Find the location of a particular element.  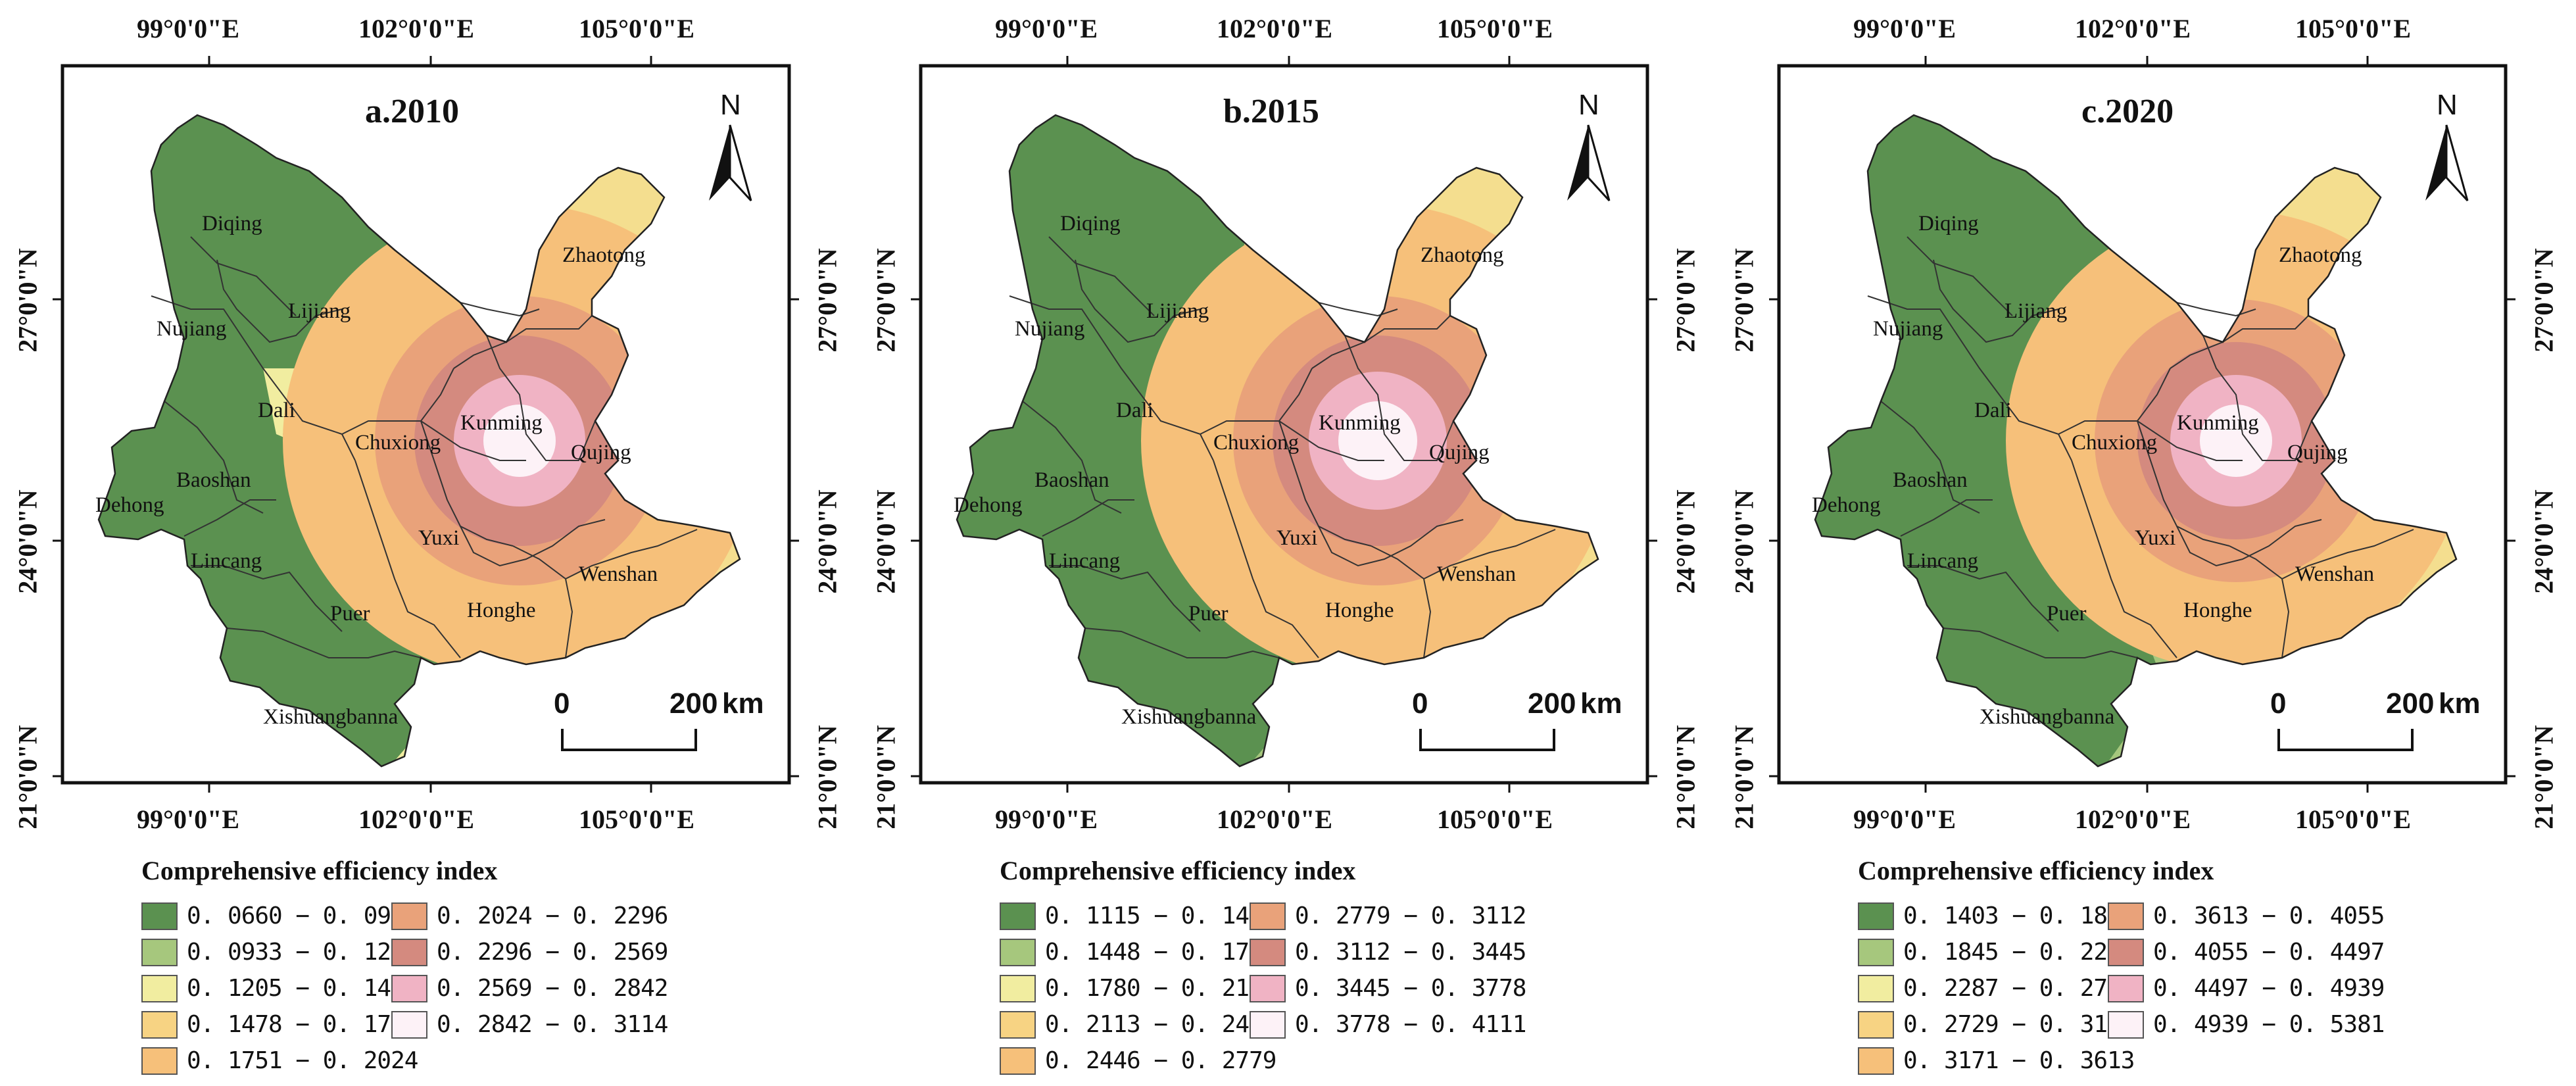

legend-label: 0. 1205 − 0. 1478 is located at coordinates (302, 988).